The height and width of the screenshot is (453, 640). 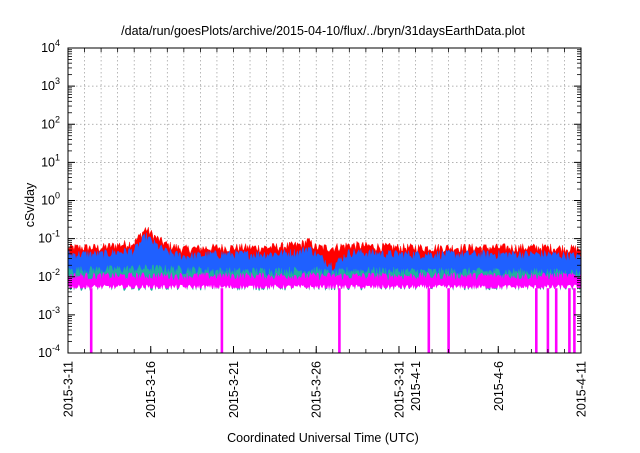 I want to click on x-tick-label: 2015-4-6, so click(x=499, y=386).